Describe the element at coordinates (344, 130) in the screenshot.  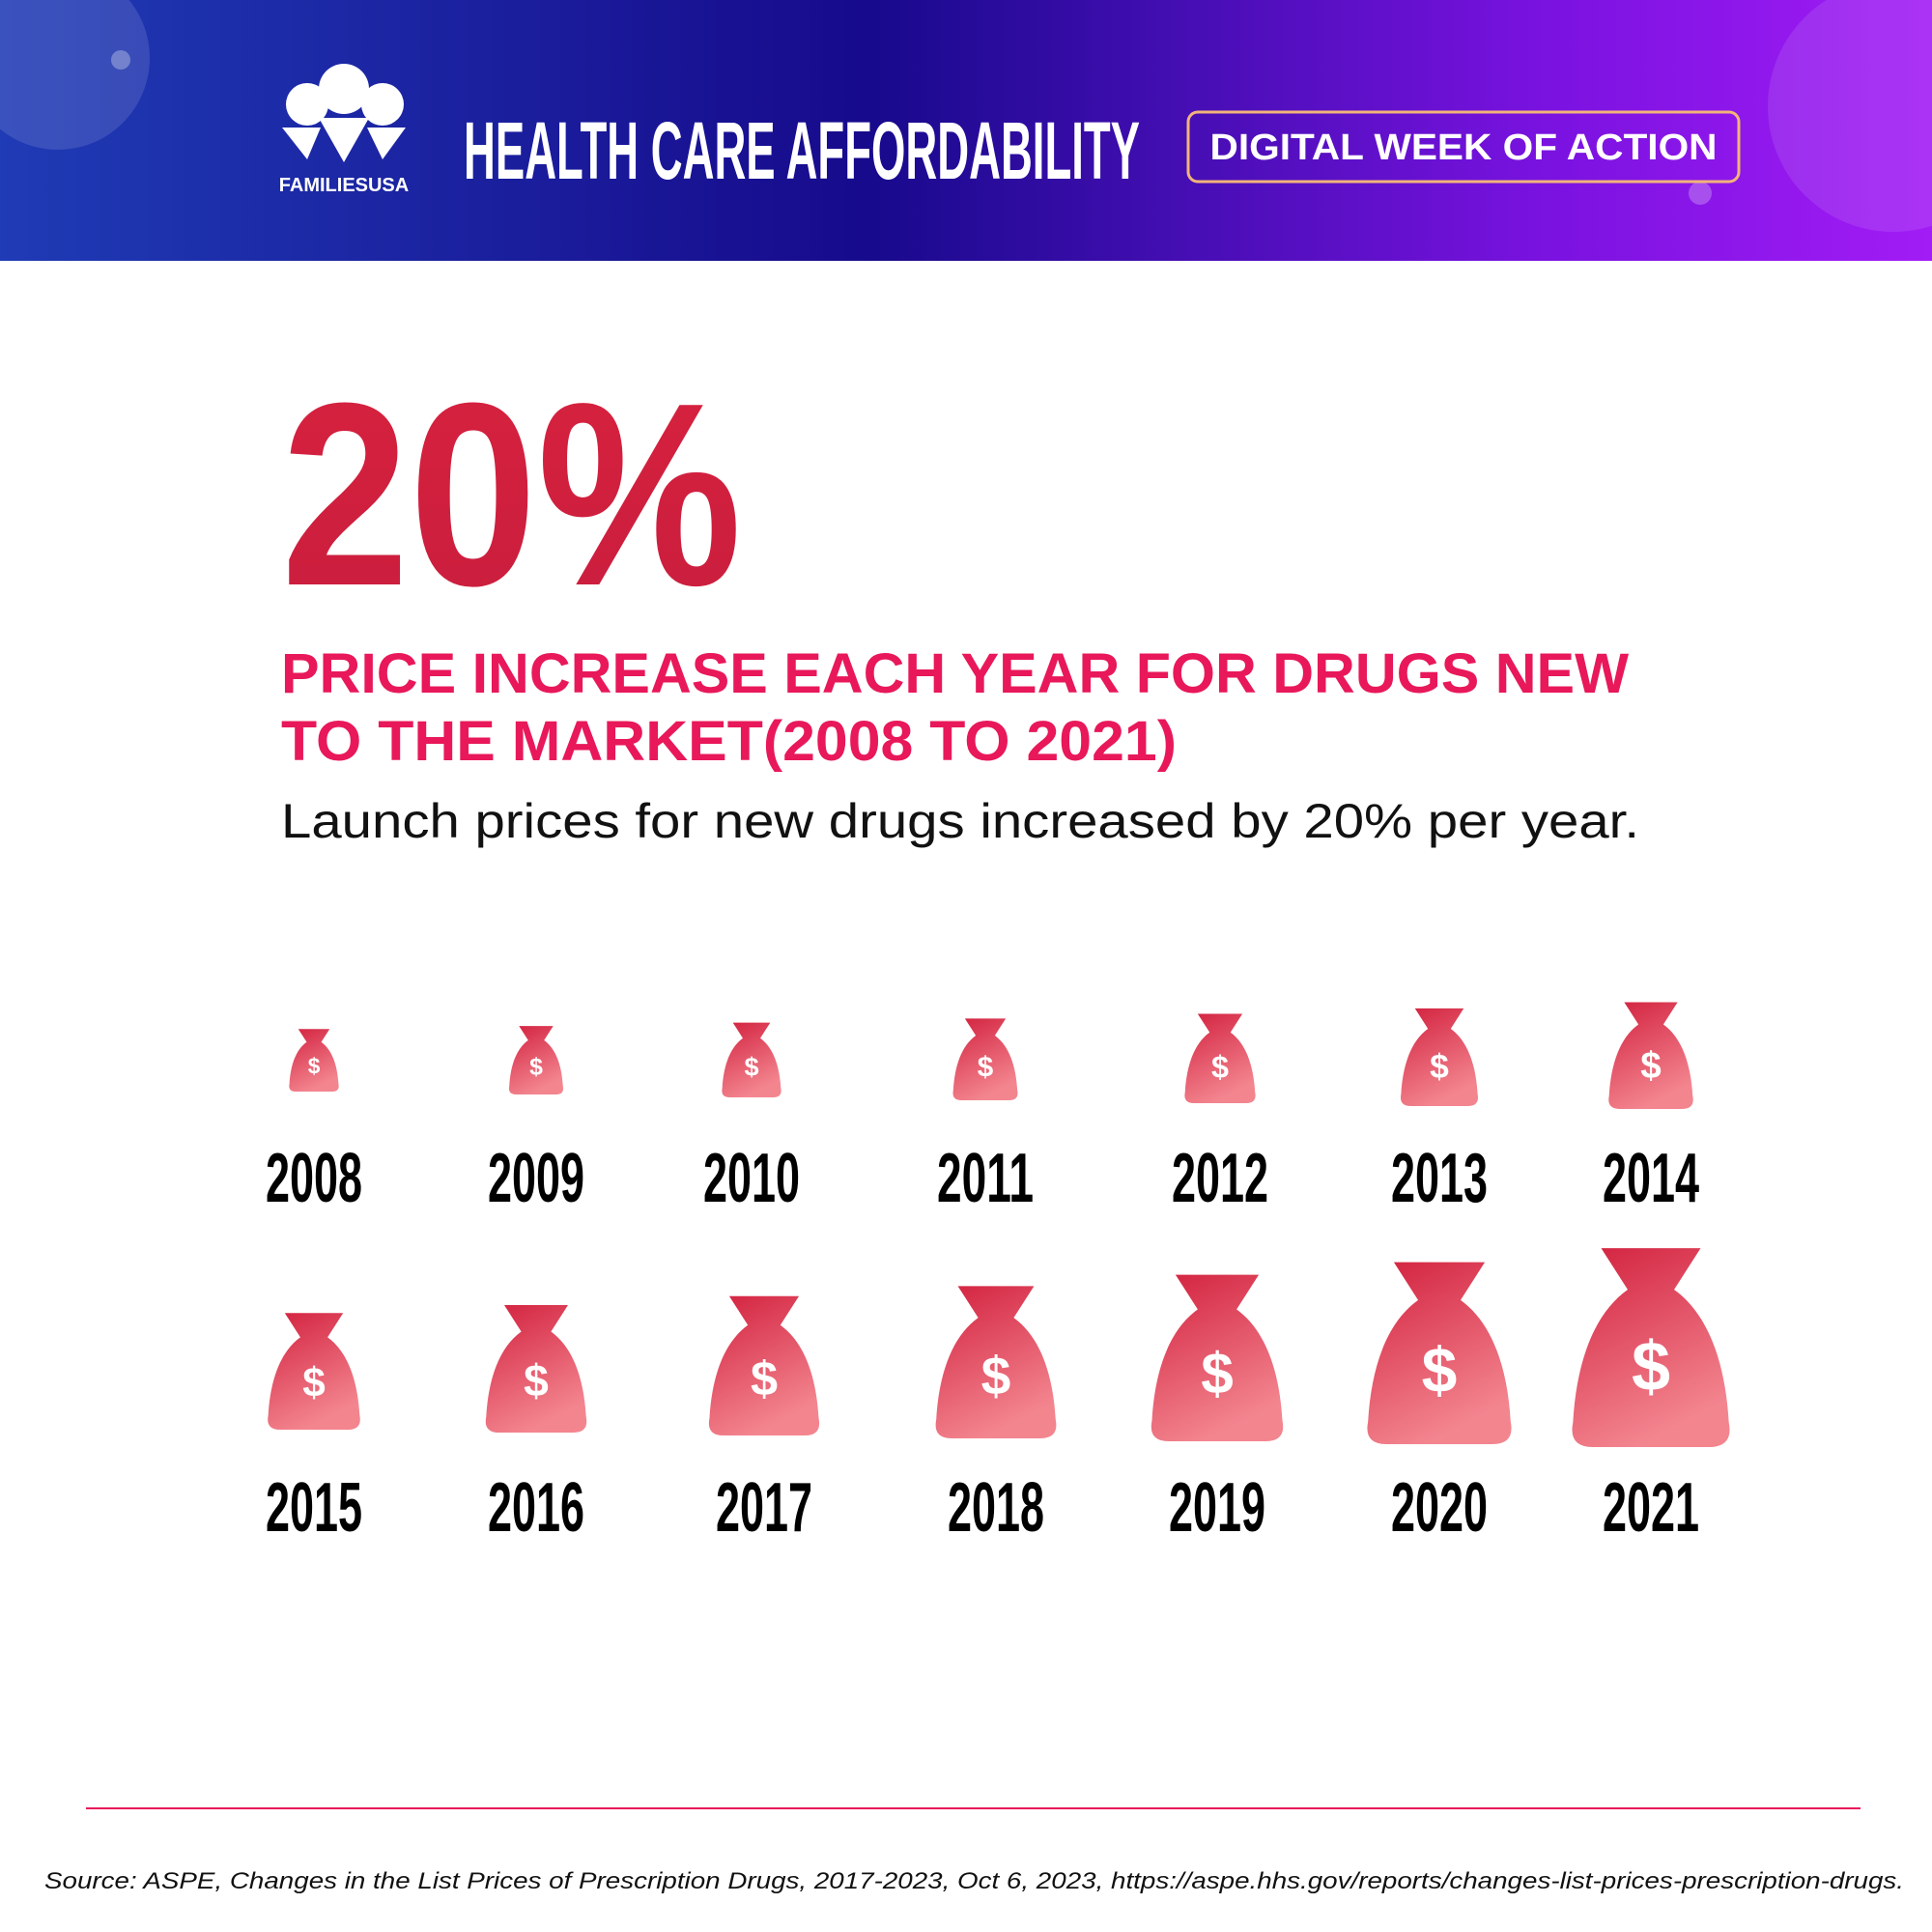
I see `logo: FAMILIESUSA` at that location.